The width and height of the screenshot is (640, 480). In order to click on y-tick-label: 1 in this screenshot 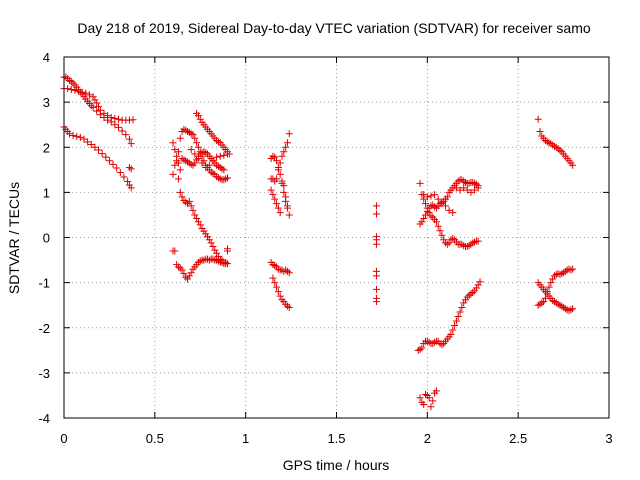, I will do `click(46, 192)`.